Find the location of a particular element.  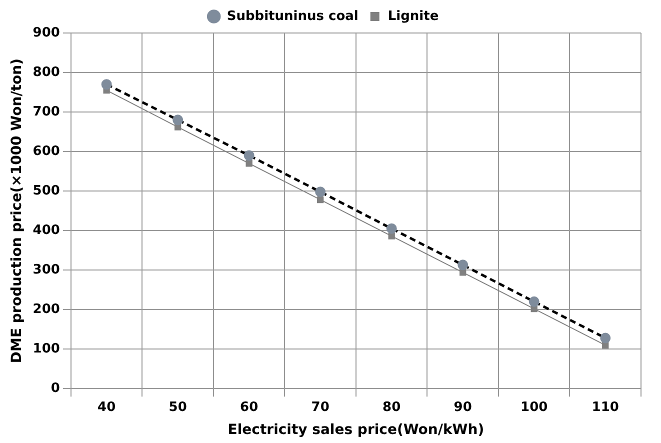

y-tick-label: 700 is located at coordinates (46, 112).